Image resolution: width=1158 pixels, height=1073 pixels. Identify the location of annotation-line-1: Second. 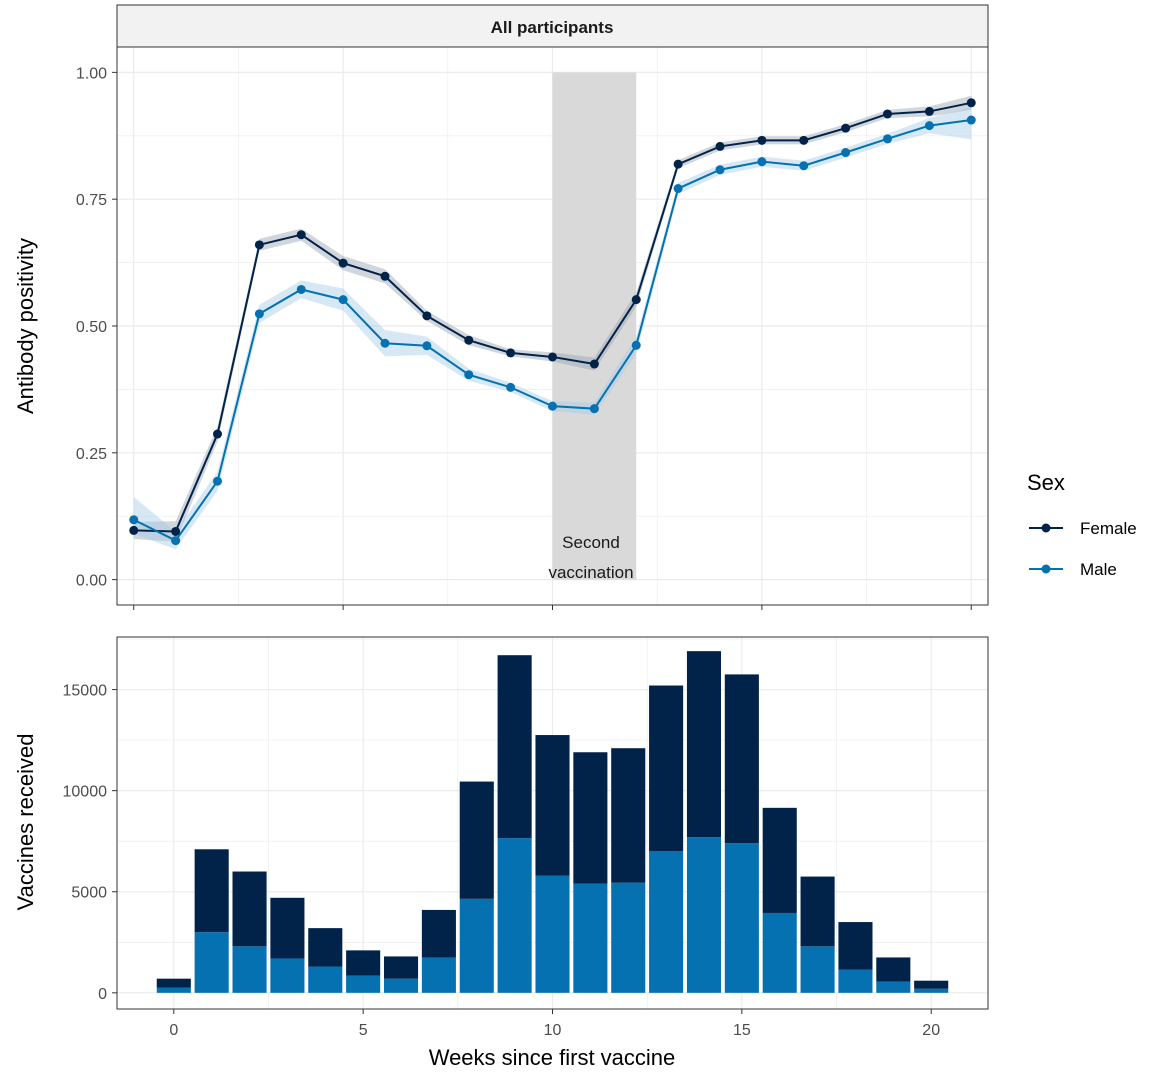
(591, 542).